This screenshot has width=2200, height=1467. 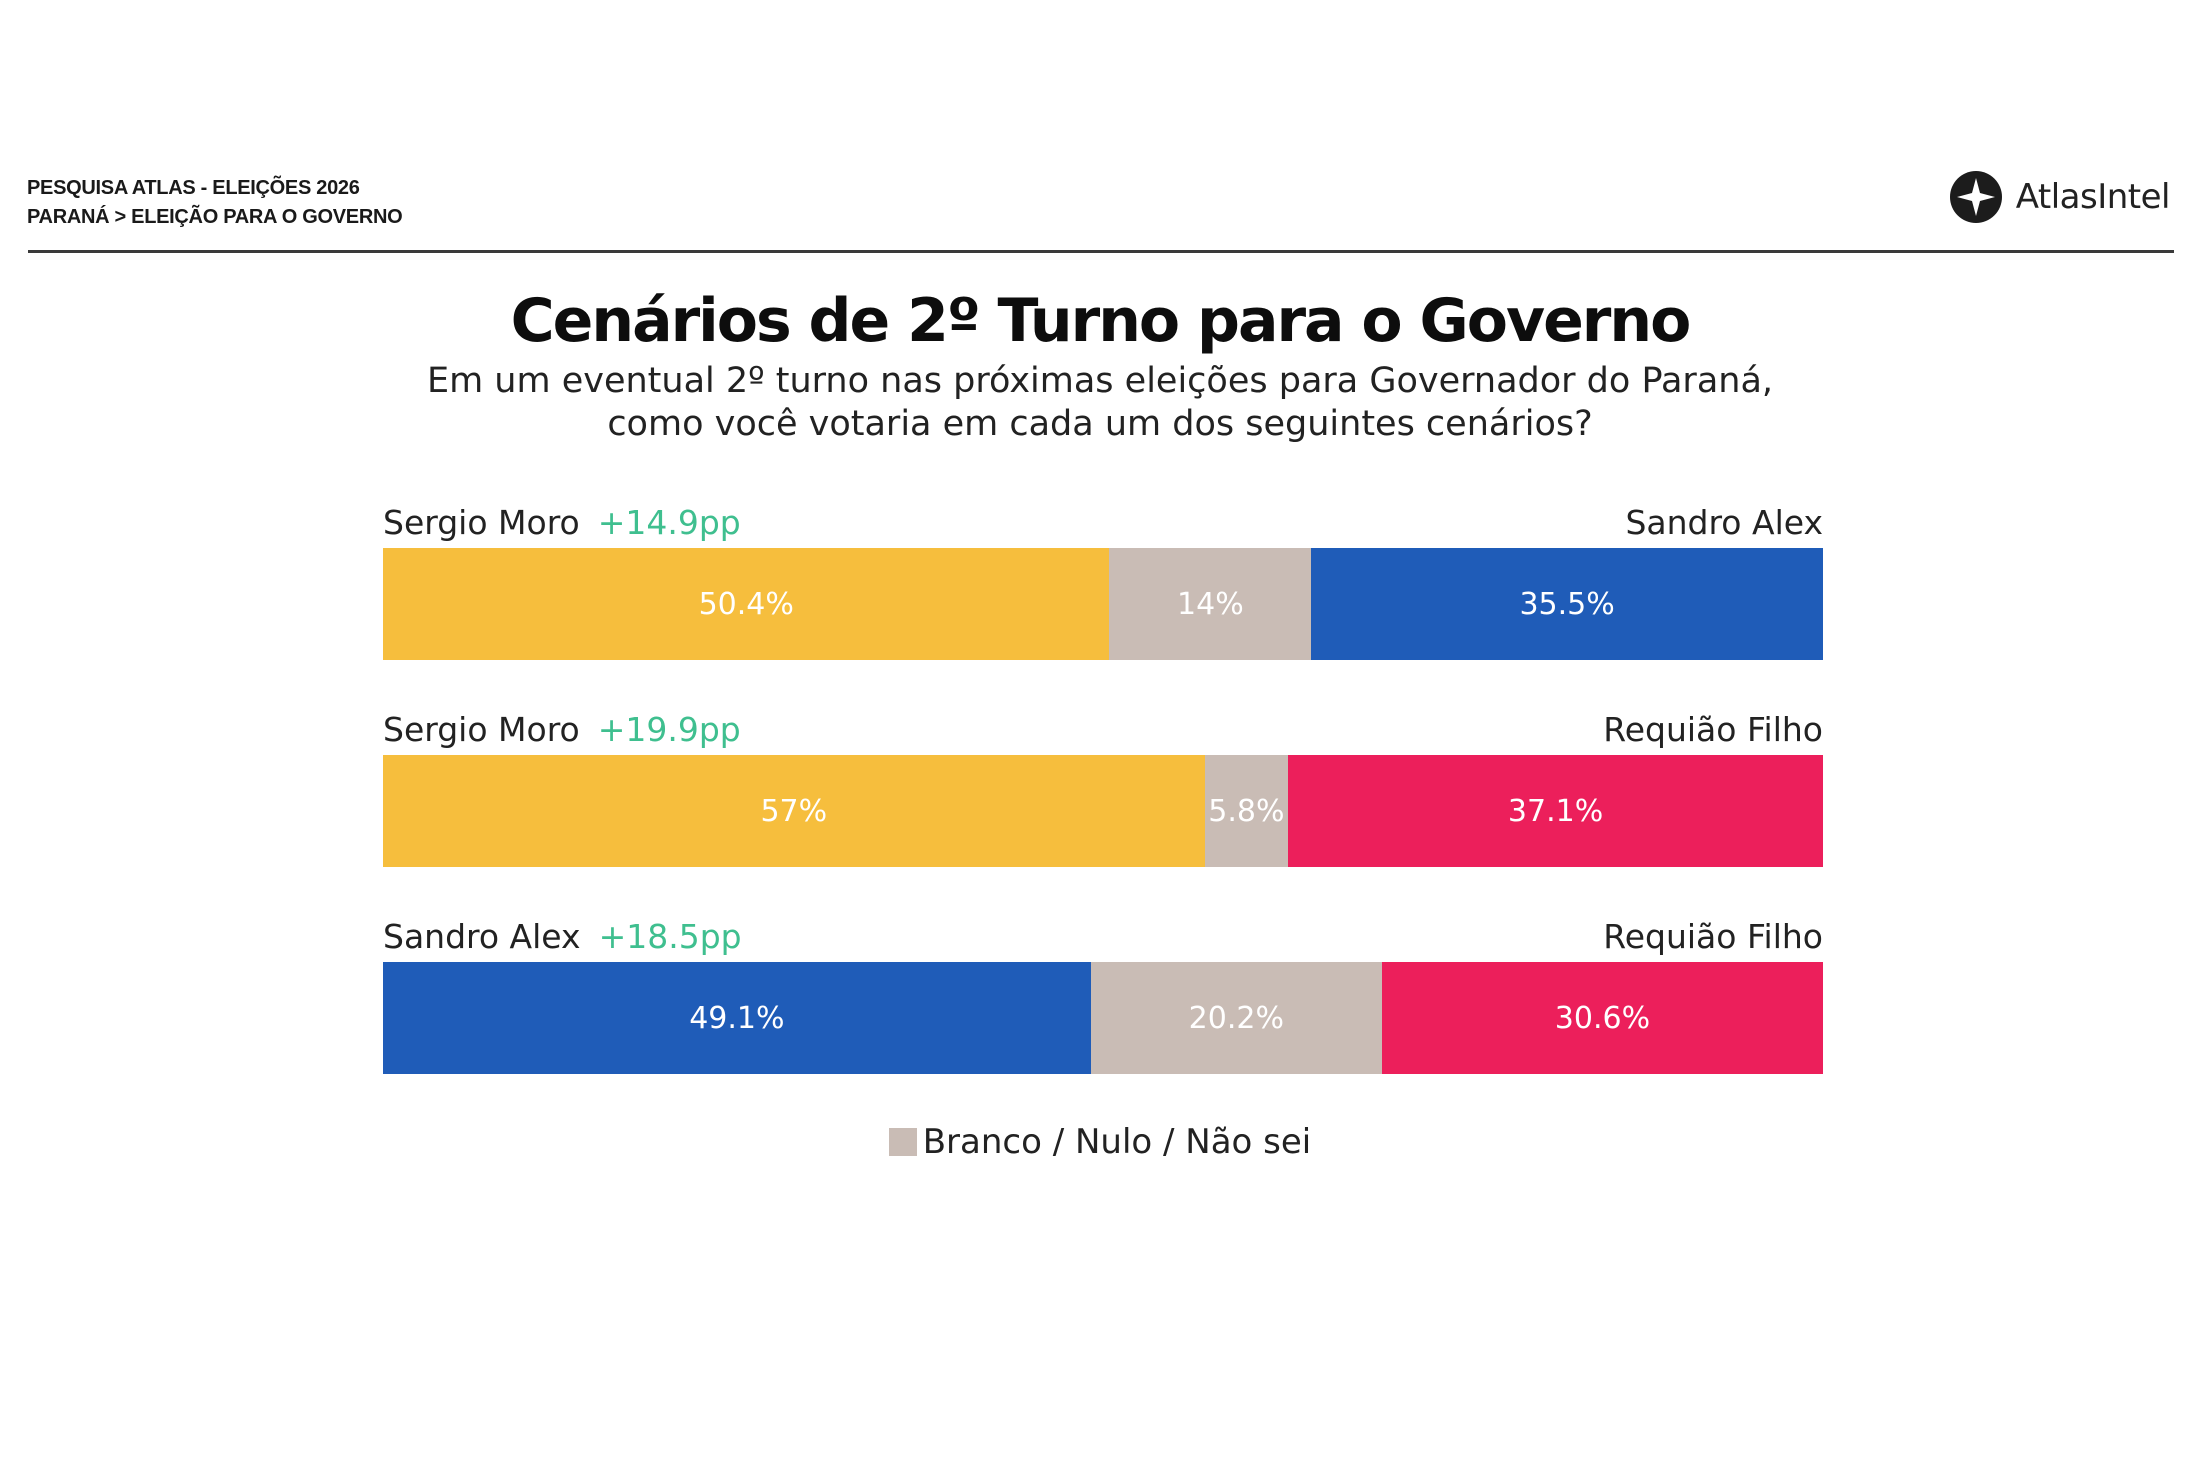 I want to click on bar-value-label: 30.6%, so click(x=1602, y=1018).